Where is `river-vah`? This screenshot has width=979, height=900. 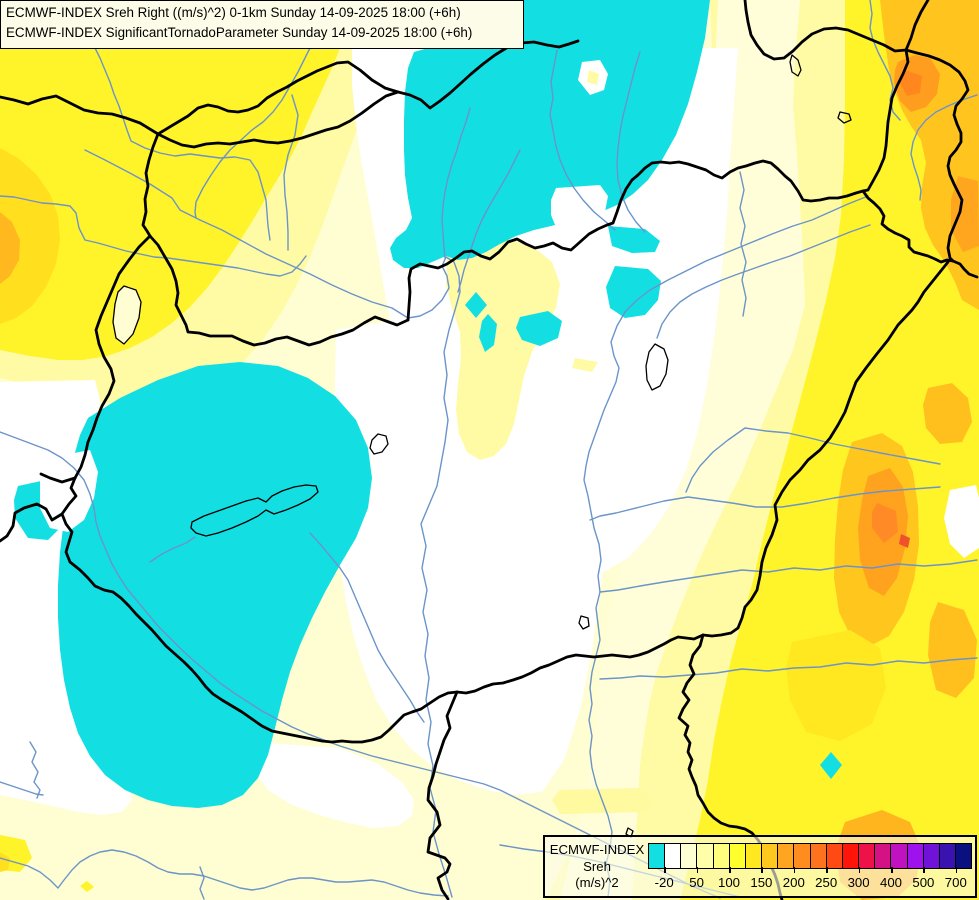 river-vah is located at coordinates (252, 133).